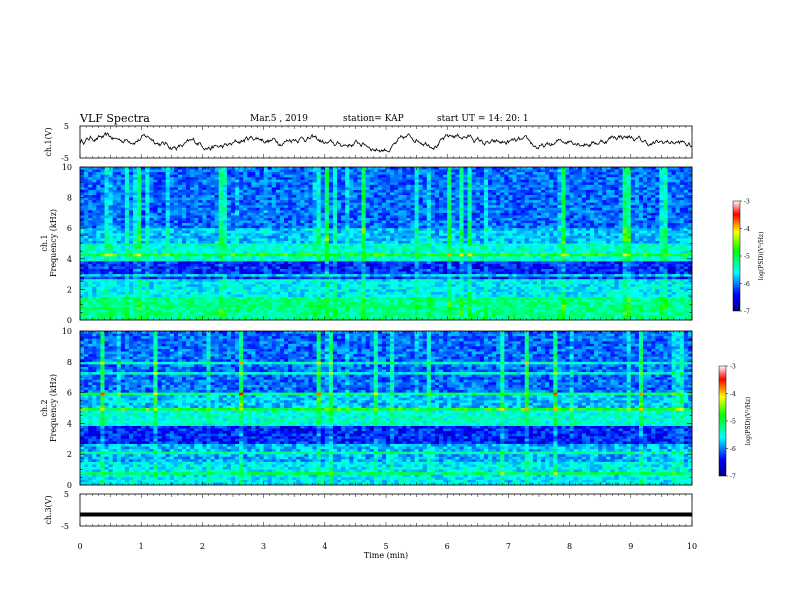  What do you see at coordinates (69, 362) in the screenshot?
I see `ch2-ytick-label: 8` at bounding box center [69, 362].